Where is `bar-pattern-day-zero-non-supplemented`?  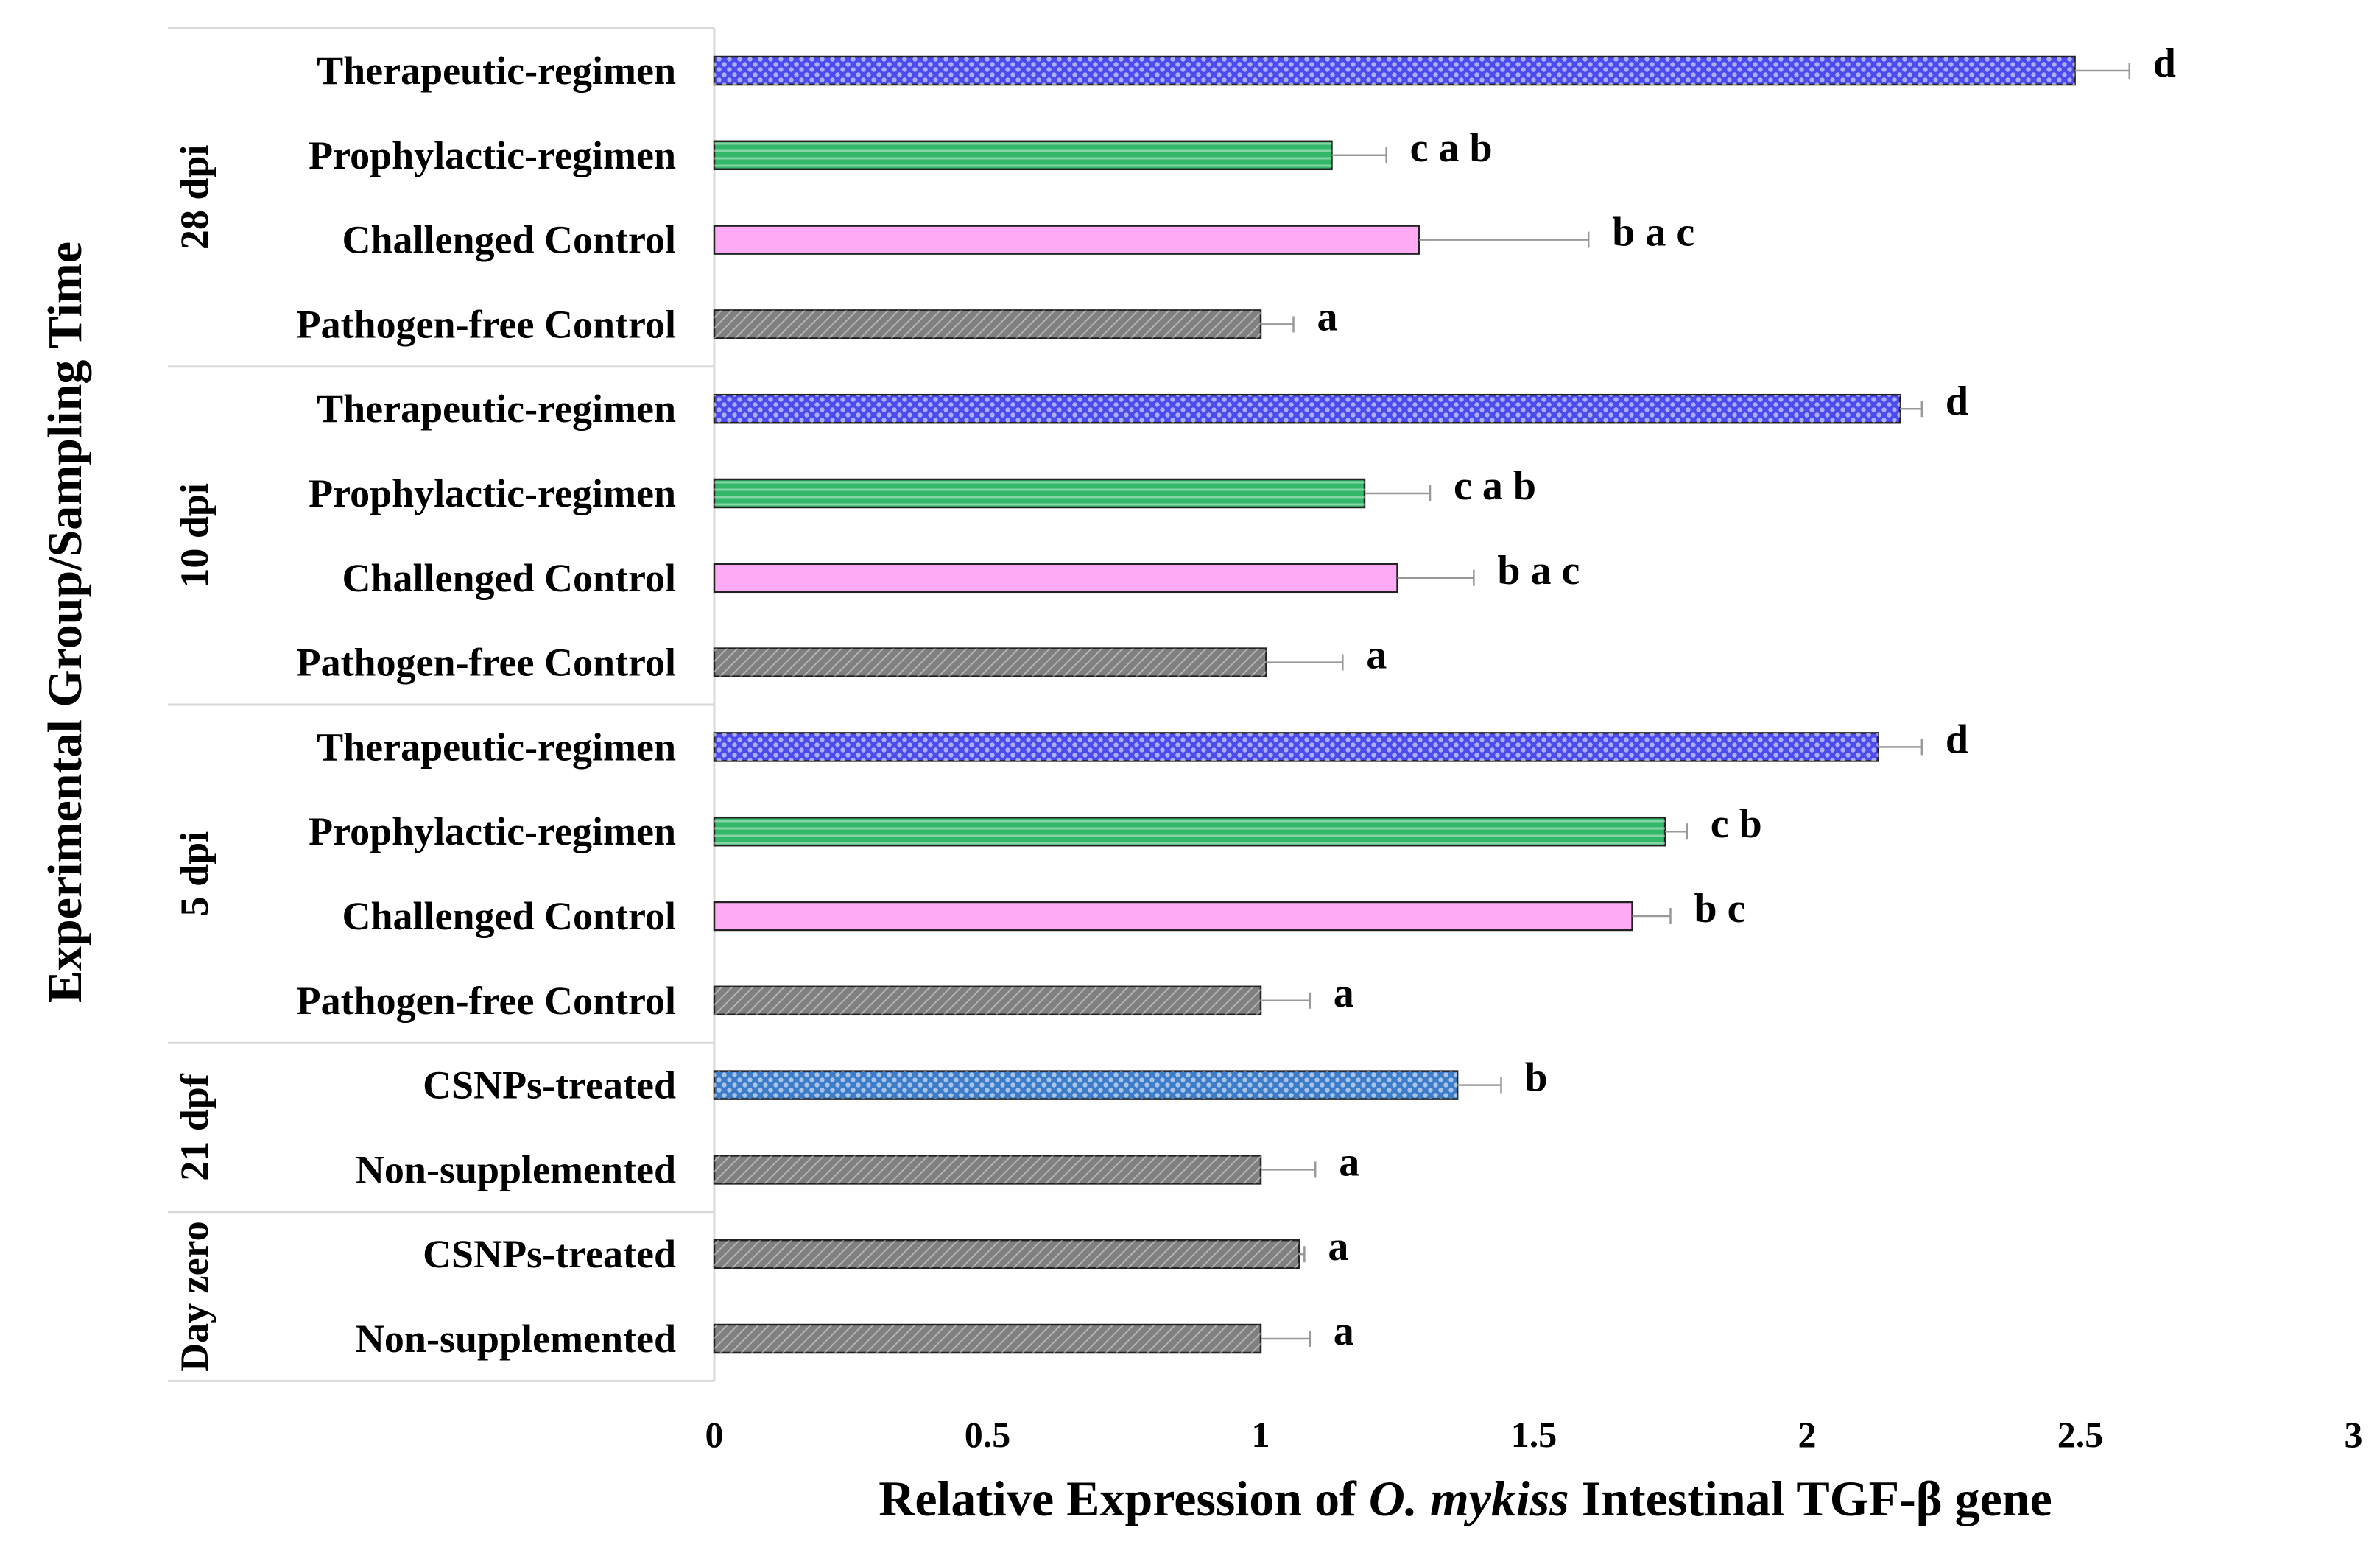 bar-pattern-day-zero-non-supplemented is located at coordinates (987, 1339).